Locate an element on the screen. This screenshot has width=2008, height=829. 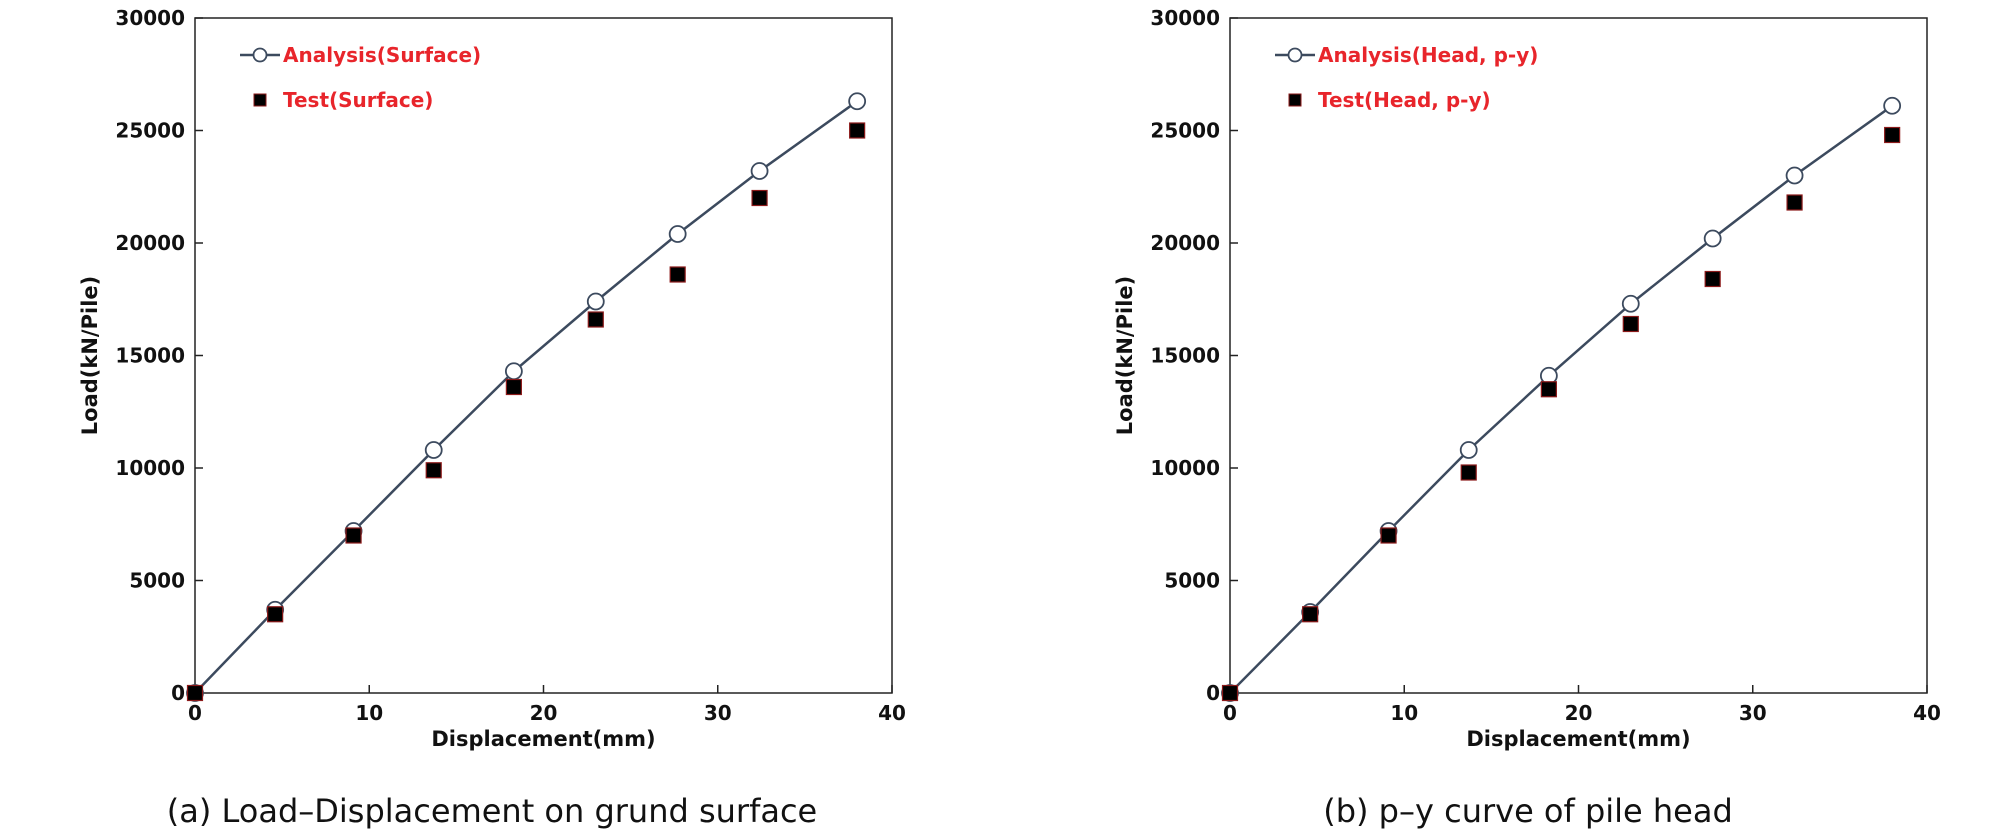
legend-label-test: Test(Head, p-y) is located at coordinates (1404, 100).